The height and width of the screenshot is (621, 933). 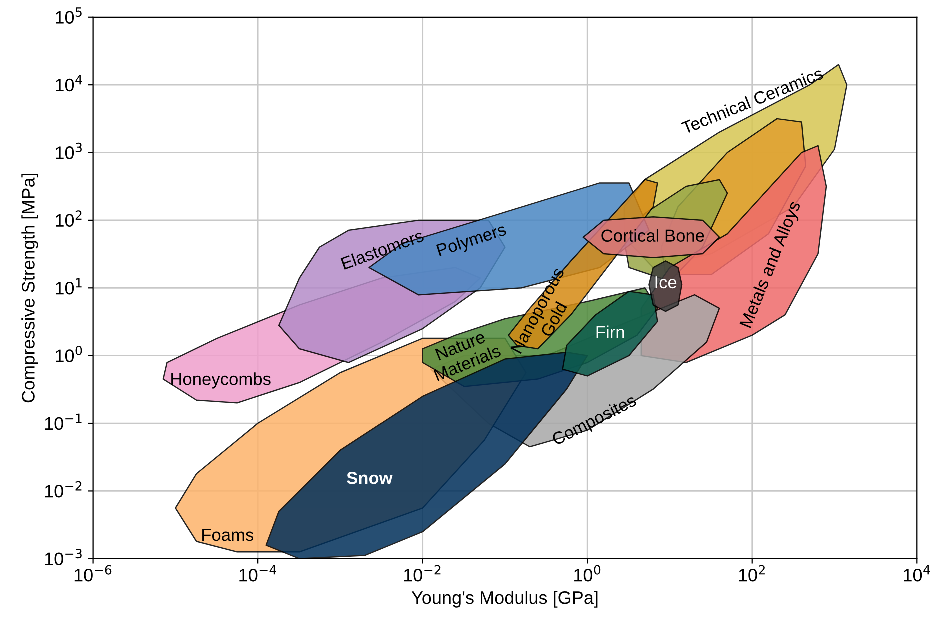 What do you see at coordinates (422, 573) in the screenshot?
I see `x-tick-label: 10$^{−2}$` at bounding box center [422, 573].